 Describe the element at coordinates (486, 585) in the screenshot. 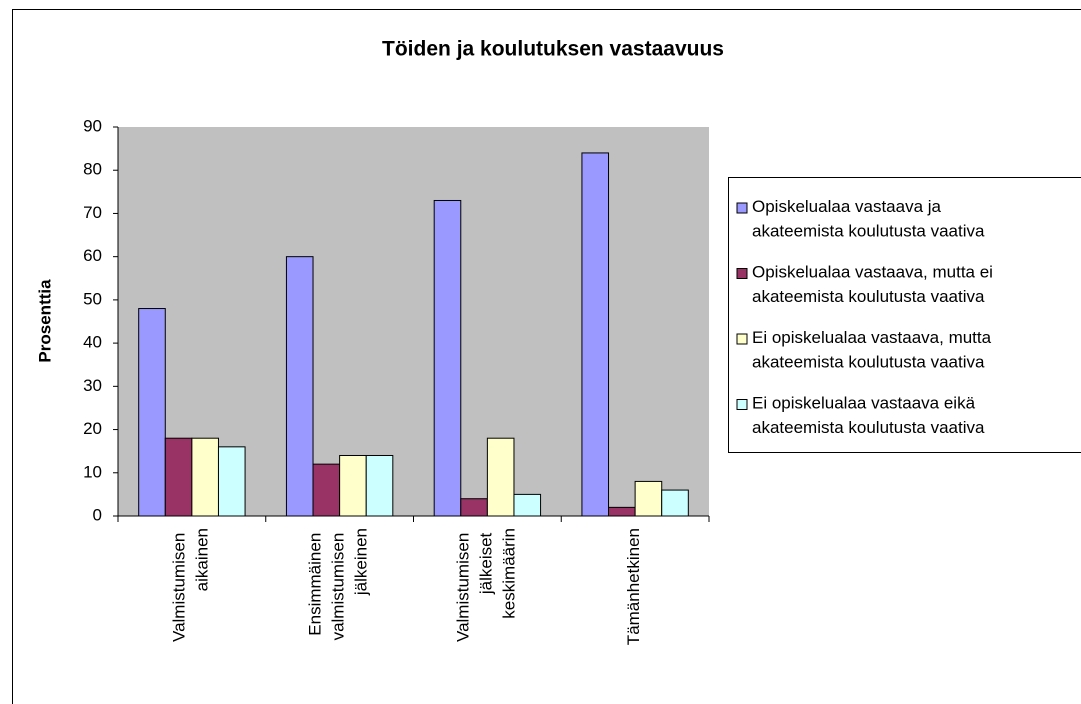

I see `x-tick-label: Valmistumisen jälkeiset keskimäärin` at that location.